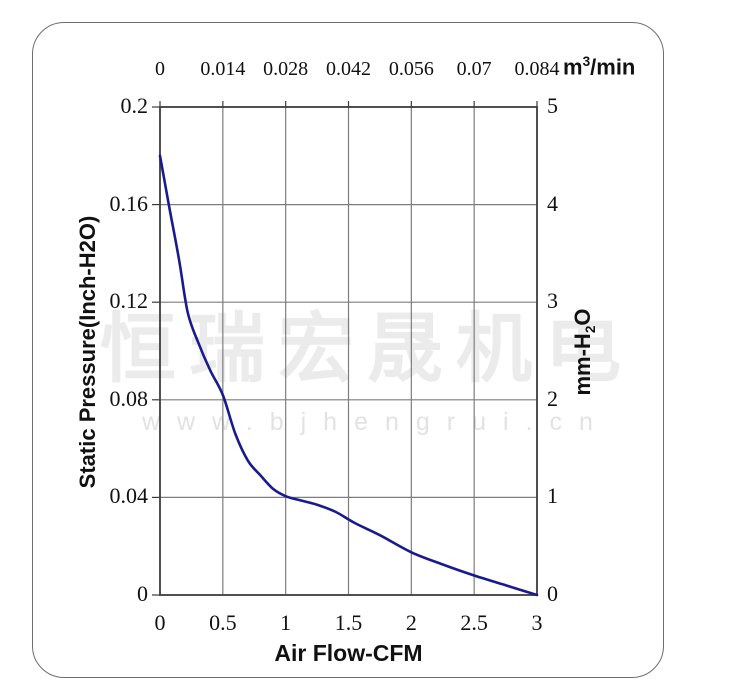 Image resolution: width=750 pixels, height=700 pixels. What do you see at coordinates (129, 203) in the screenshot?
I see `left-axis-tick-label: 0.16` at bounding box center [129, 203].